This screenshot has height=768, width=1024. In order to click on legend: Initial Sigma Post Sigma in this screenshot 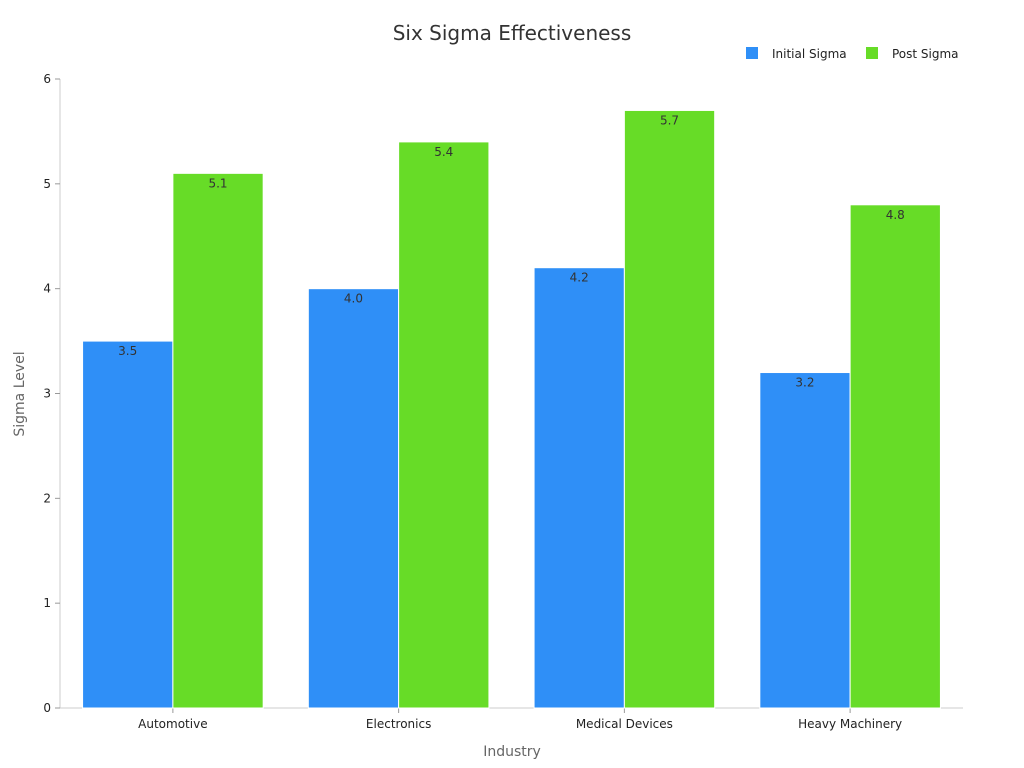, I will do `click(852, 54)`.